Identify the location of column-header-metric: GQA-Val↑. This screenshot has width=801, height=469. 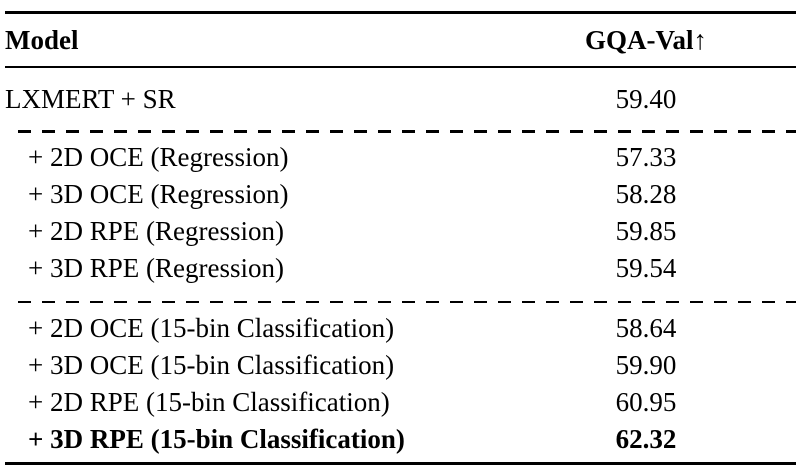
(656, 40).